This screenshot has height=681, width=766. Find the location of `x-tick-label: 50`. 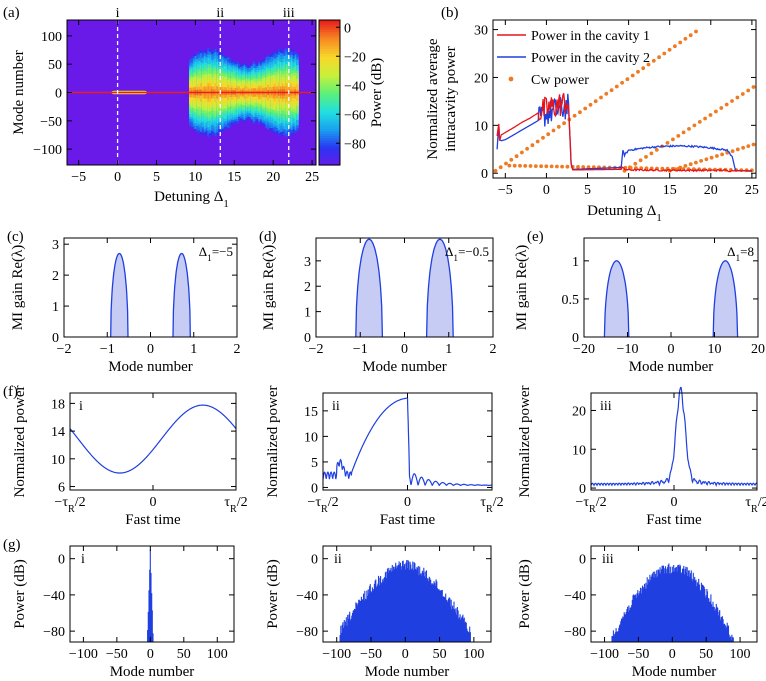

x-tick-label: 50 is located at coordinates (440, 654).